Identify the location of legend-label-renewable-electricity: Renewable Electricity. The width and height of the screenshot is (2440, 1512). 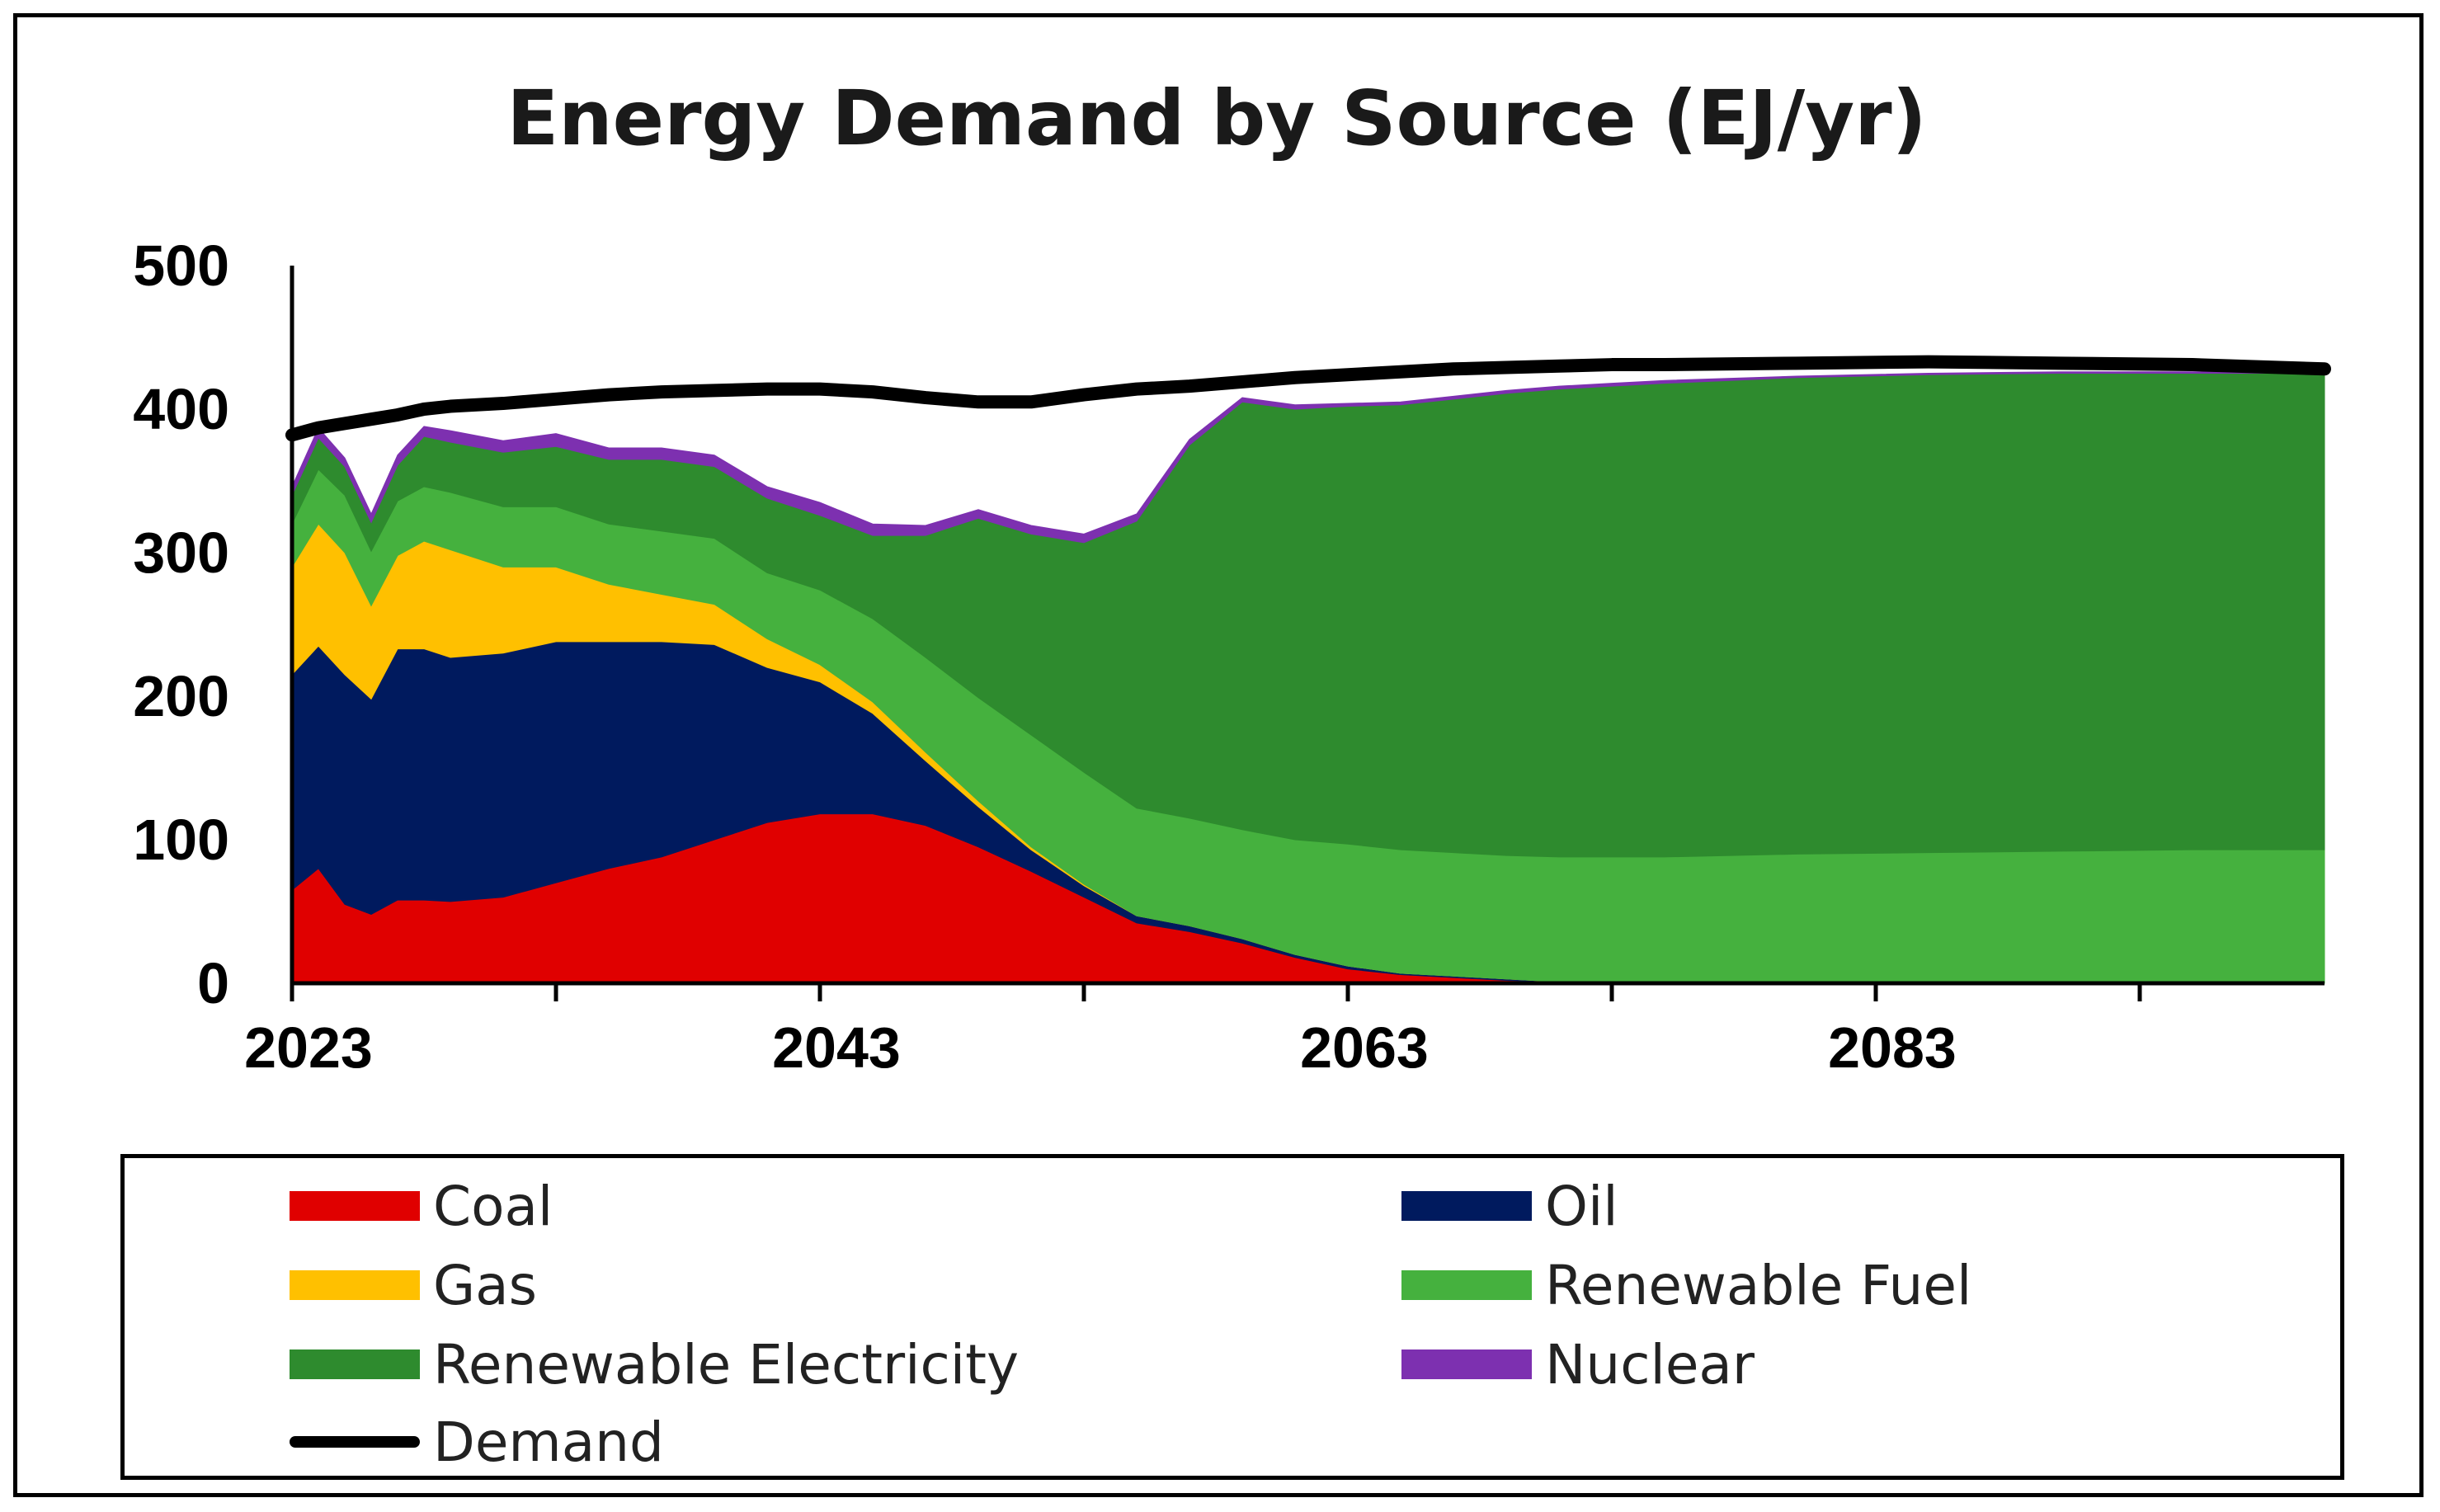
(727, 1364).